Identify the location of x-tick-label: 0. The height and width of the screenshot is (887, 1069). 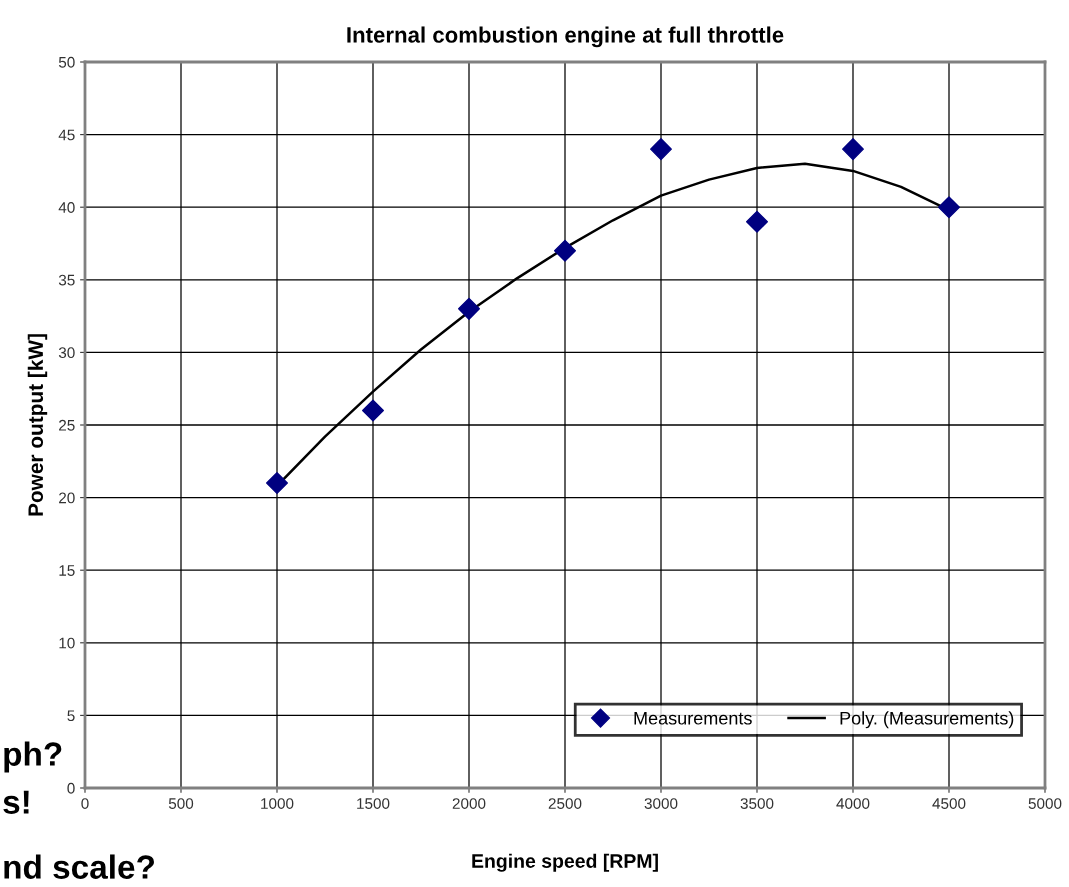
(85, 803).